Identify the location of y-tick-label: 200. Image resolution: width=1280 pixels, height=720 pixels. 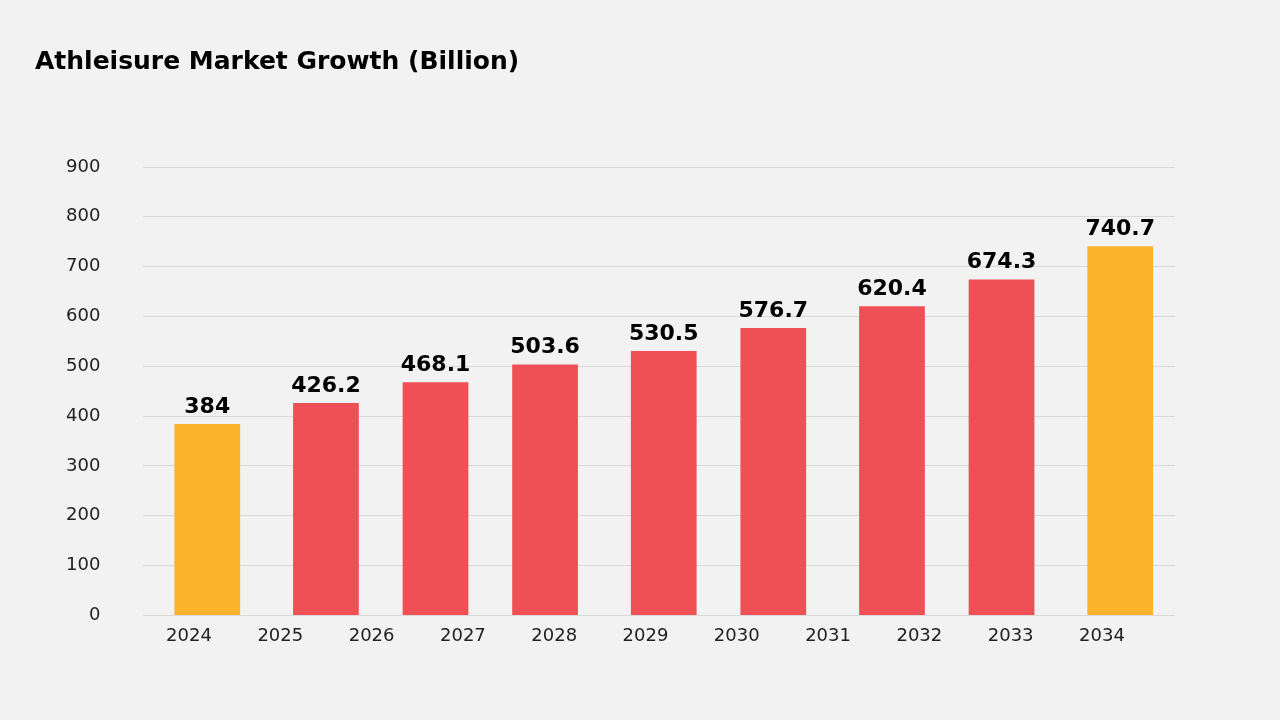
(83, 514).